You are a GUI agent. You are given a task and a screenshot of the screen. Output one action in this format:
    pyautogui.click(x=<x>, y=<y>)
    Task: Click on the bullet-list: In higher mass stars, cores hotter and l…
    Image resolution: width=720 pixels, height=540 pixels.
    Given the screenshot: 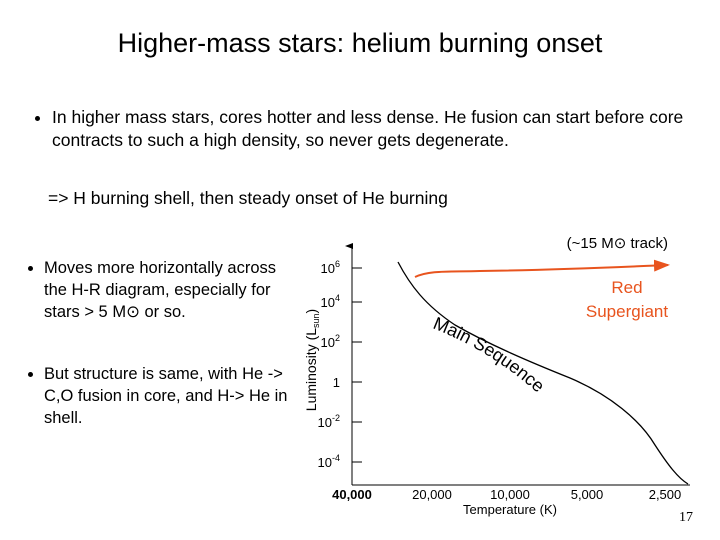 What is the action you would take?
    pyautogui.click(x=375, y=129)
    